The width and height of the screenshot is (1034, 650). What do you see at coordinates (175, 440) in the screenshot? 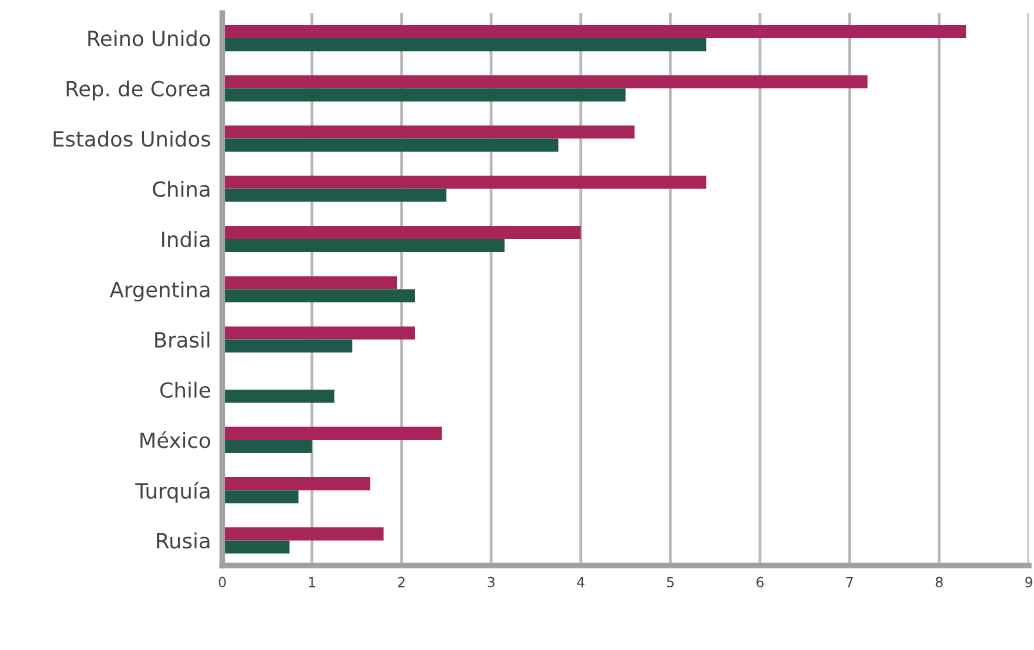
I see `y-tick-label: México` at bounding box center [175, 440].